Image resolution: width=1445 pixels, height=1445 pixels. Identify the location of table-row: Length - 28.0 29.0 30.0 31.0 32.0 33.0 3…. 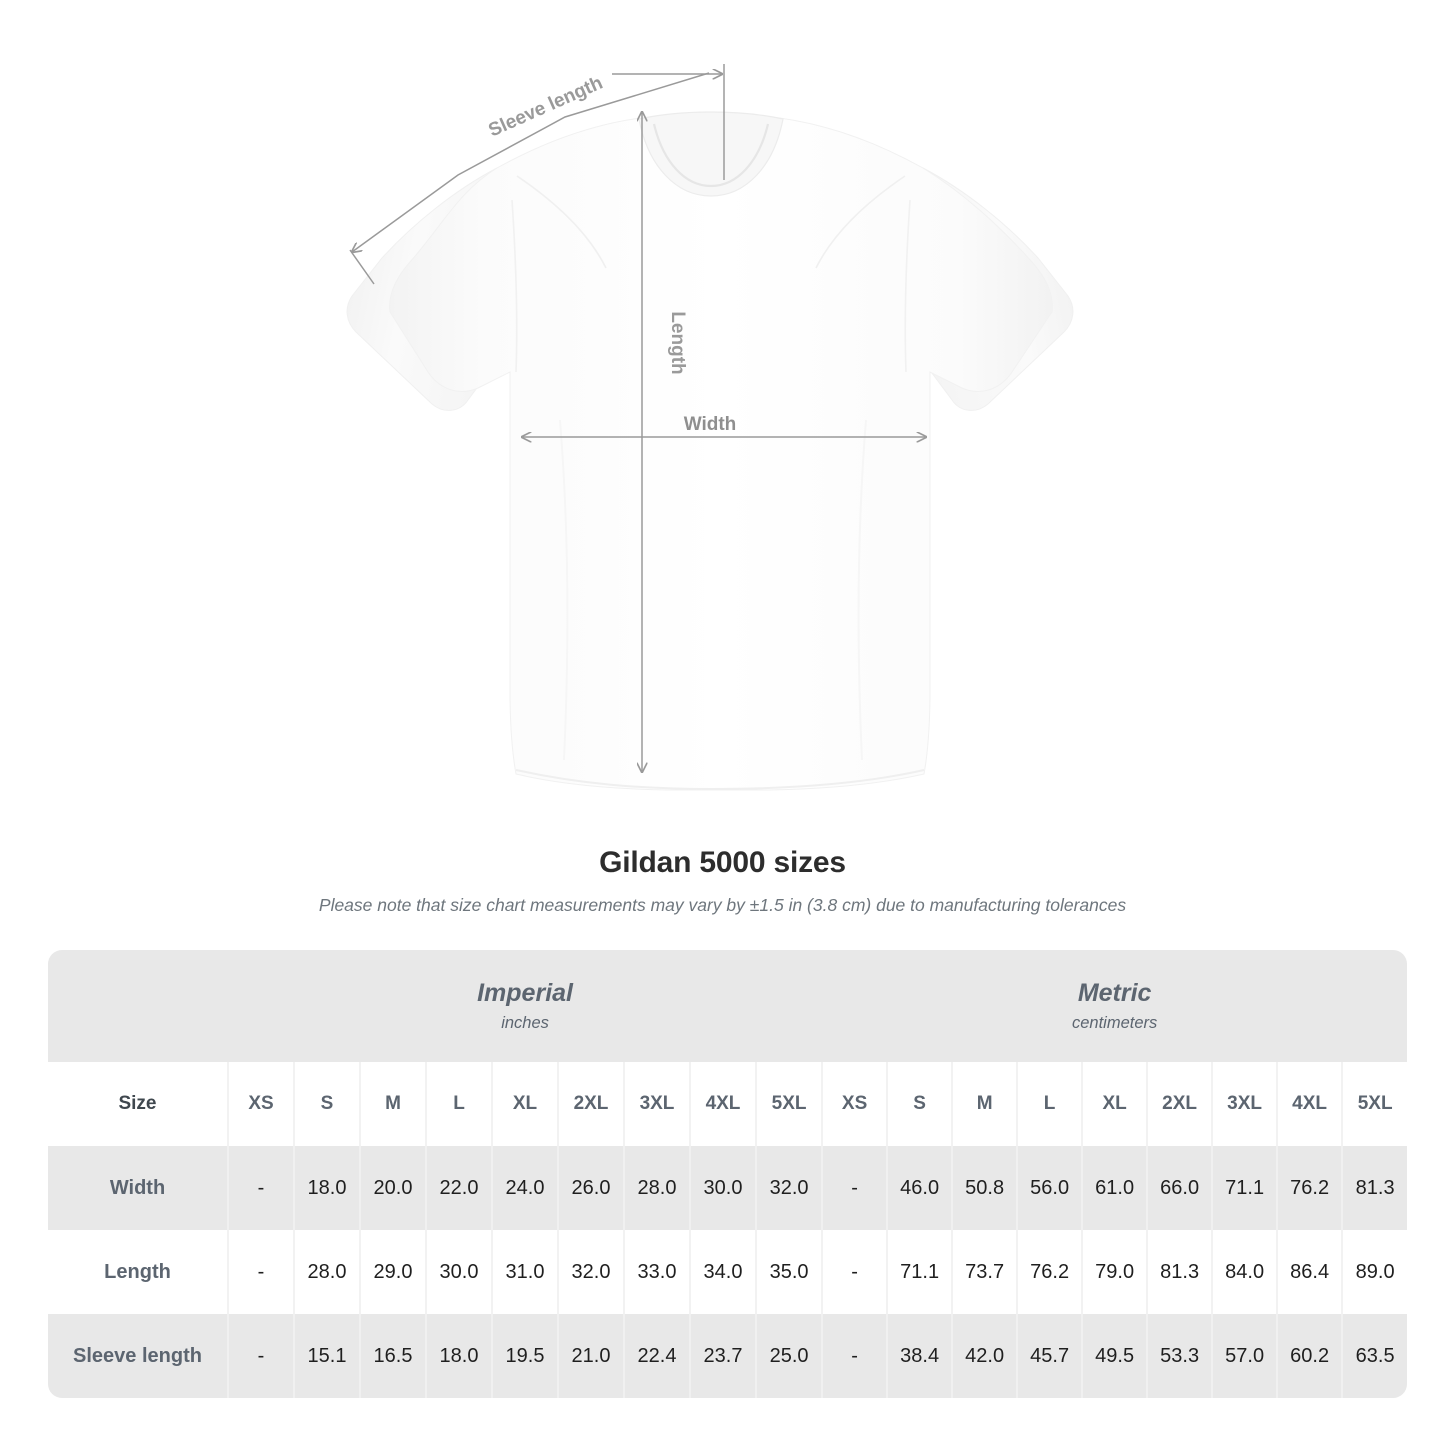
(728, 1272).